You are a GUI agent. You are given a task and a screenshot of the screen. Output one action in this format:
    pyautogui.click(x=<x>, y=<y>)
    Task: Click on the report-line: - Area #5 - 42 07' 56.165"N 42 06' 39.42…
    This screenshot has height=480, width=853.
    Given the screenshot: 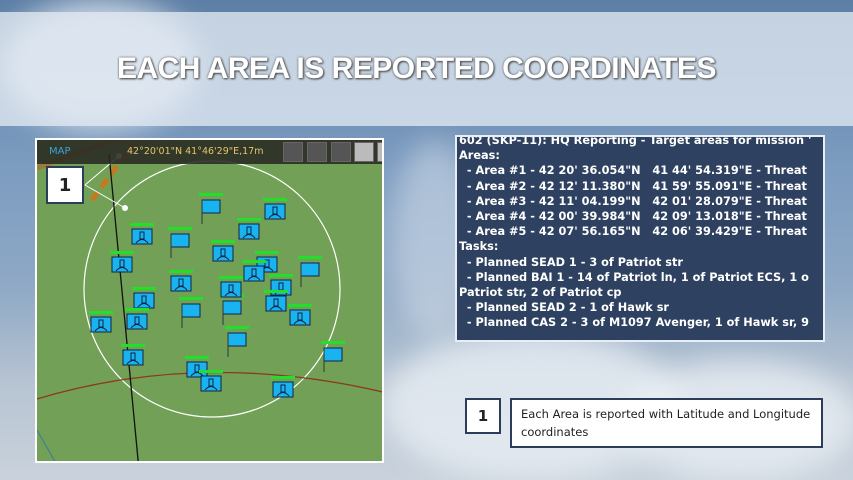 What is the action you would take?
    pyautogui.click(x=633, y=232)
    